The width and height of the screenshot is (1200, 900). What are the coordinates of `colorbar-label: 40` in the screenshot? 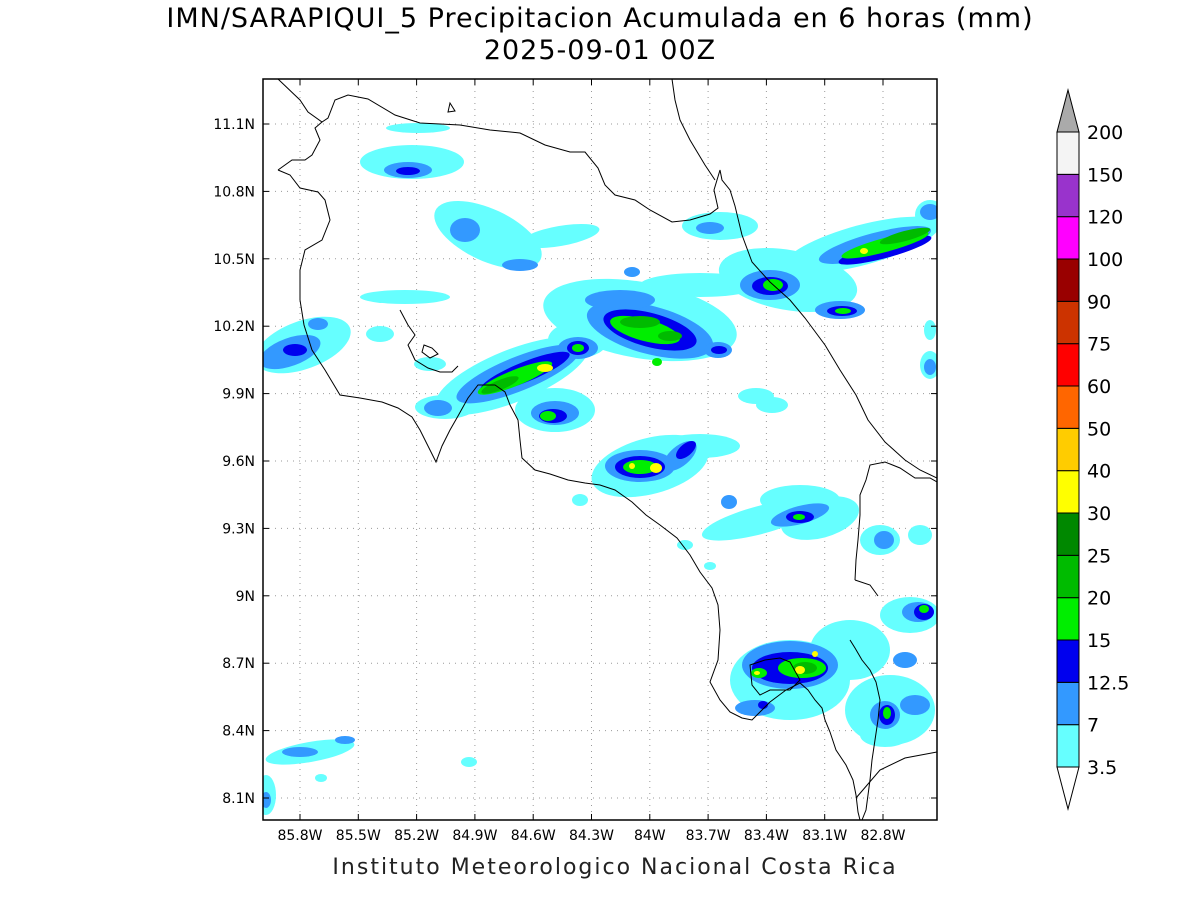 It's located at (1099, 472).